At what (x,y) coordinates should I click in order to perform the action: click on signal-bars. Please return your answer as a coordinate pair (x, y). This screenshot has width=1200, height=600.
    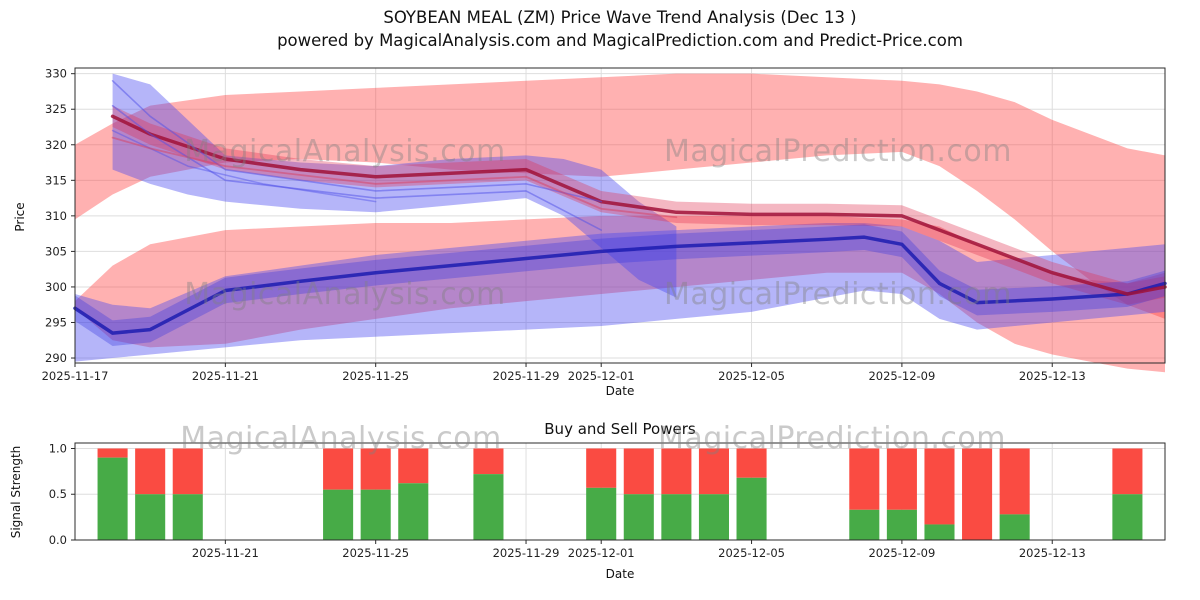
    Looking at the image, I should click on (620, 494).